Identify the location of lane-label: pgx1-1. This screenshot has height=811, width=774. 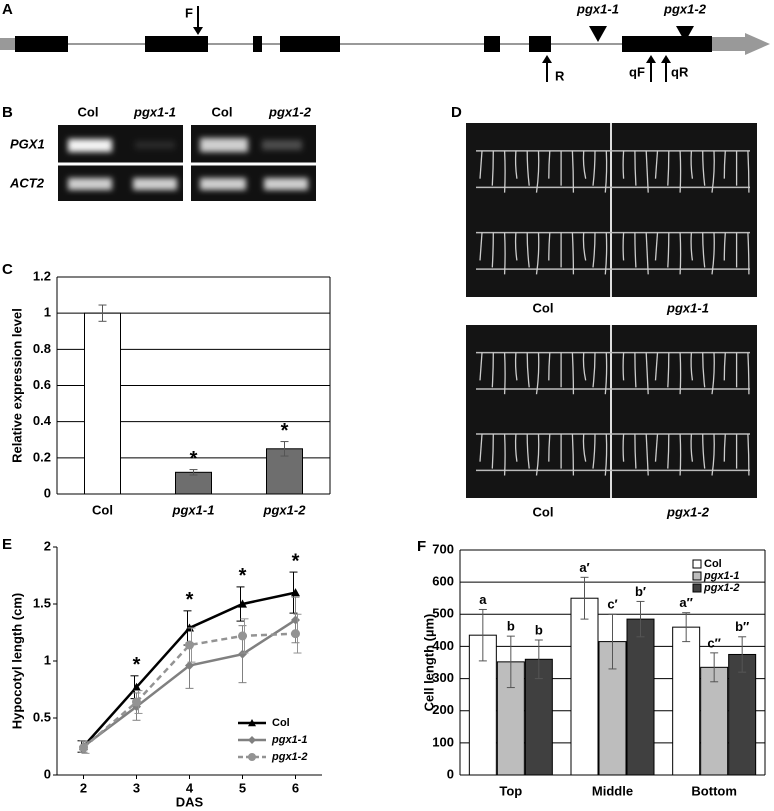
(154, 111).